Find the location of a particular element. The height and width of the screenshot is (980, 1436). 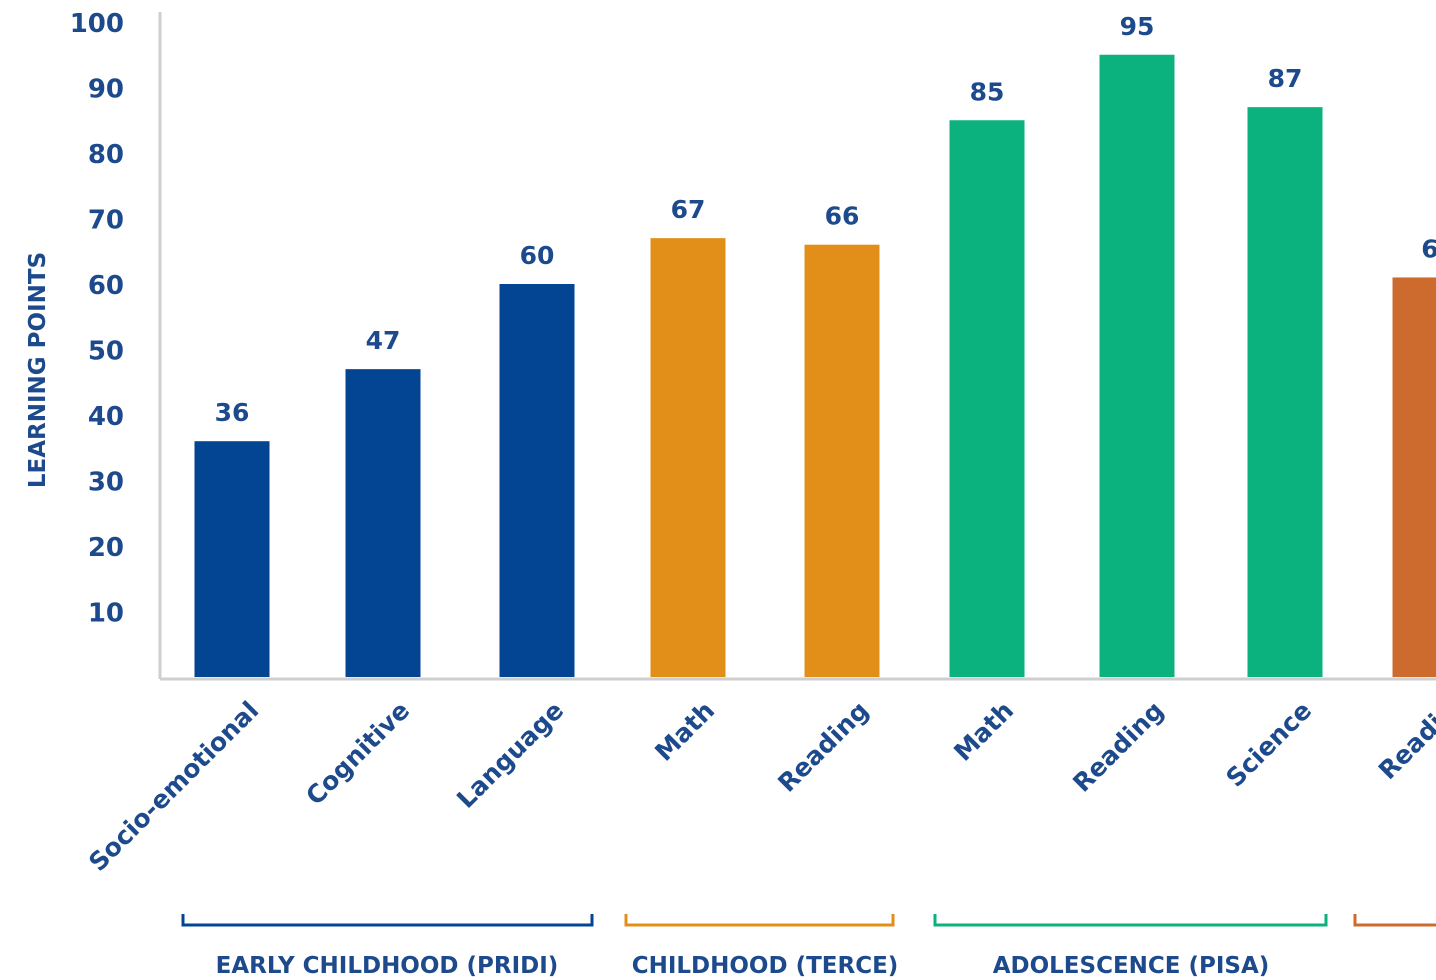

x-tick-label: Science is located at coordinates (1268, 744).